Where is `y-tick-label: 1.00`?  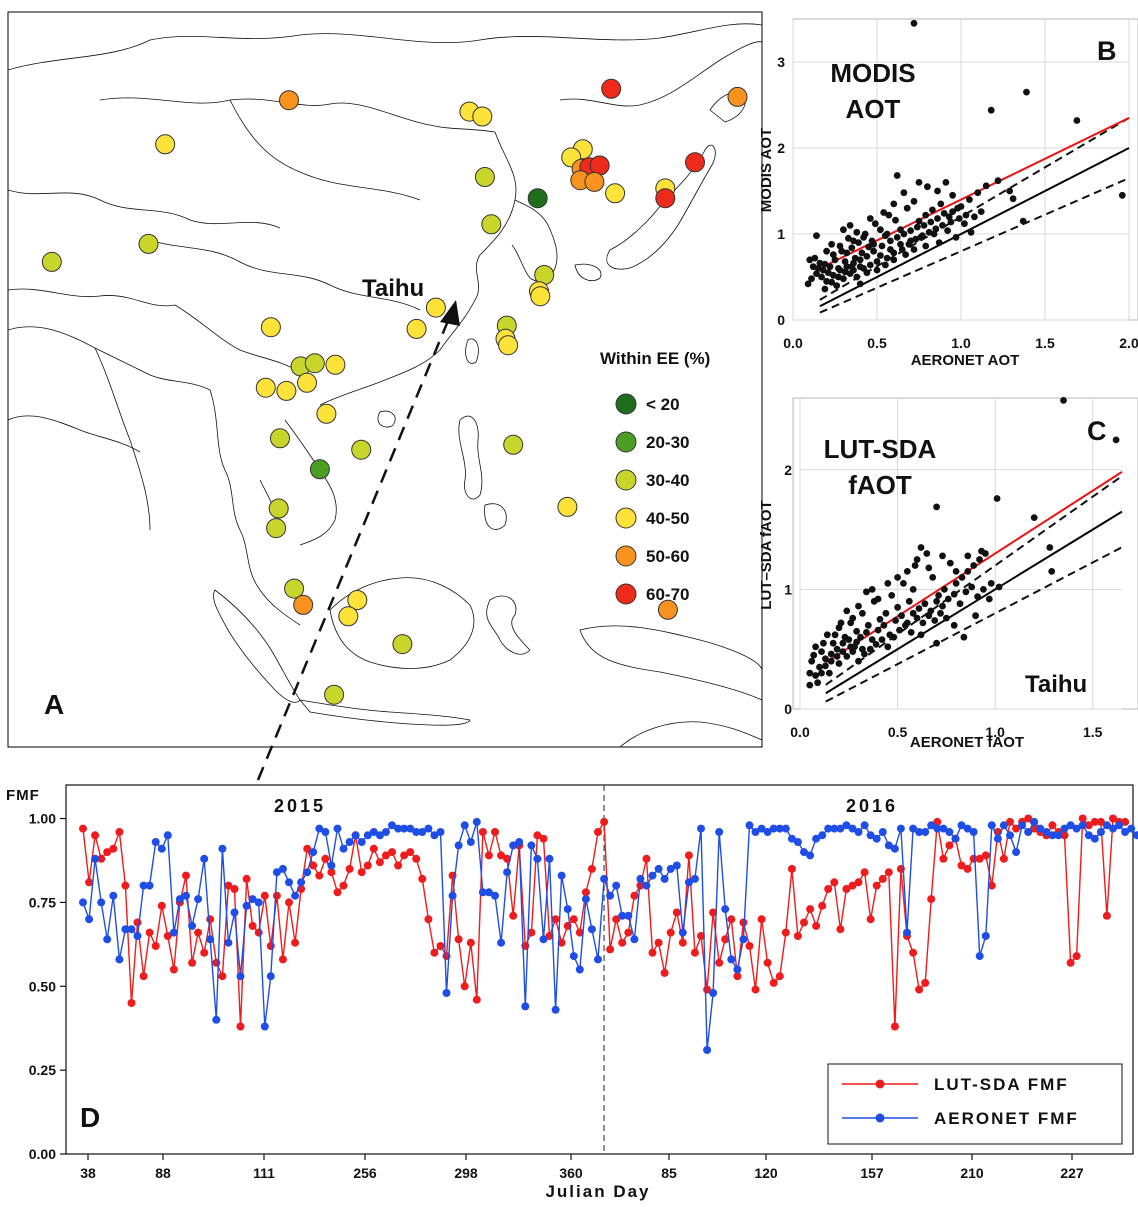 y-tick-label: 1.00 is located at coordinates (42, 819).